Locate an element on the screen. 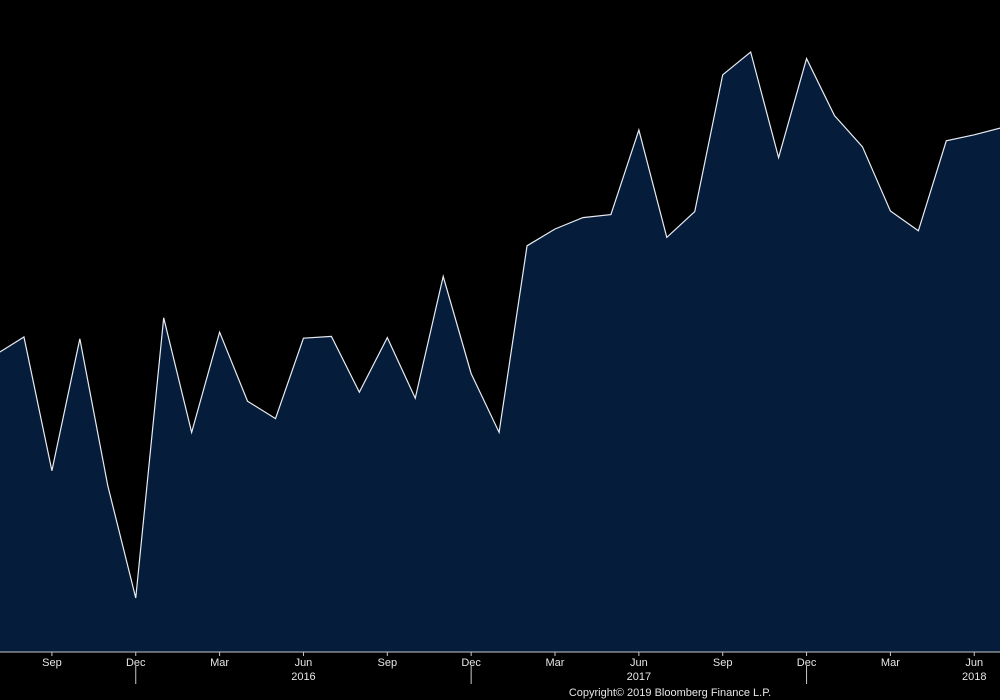 This screenshot has height=700, width=1000. x-year-label: 2018 is located at coordinates (974, 677).